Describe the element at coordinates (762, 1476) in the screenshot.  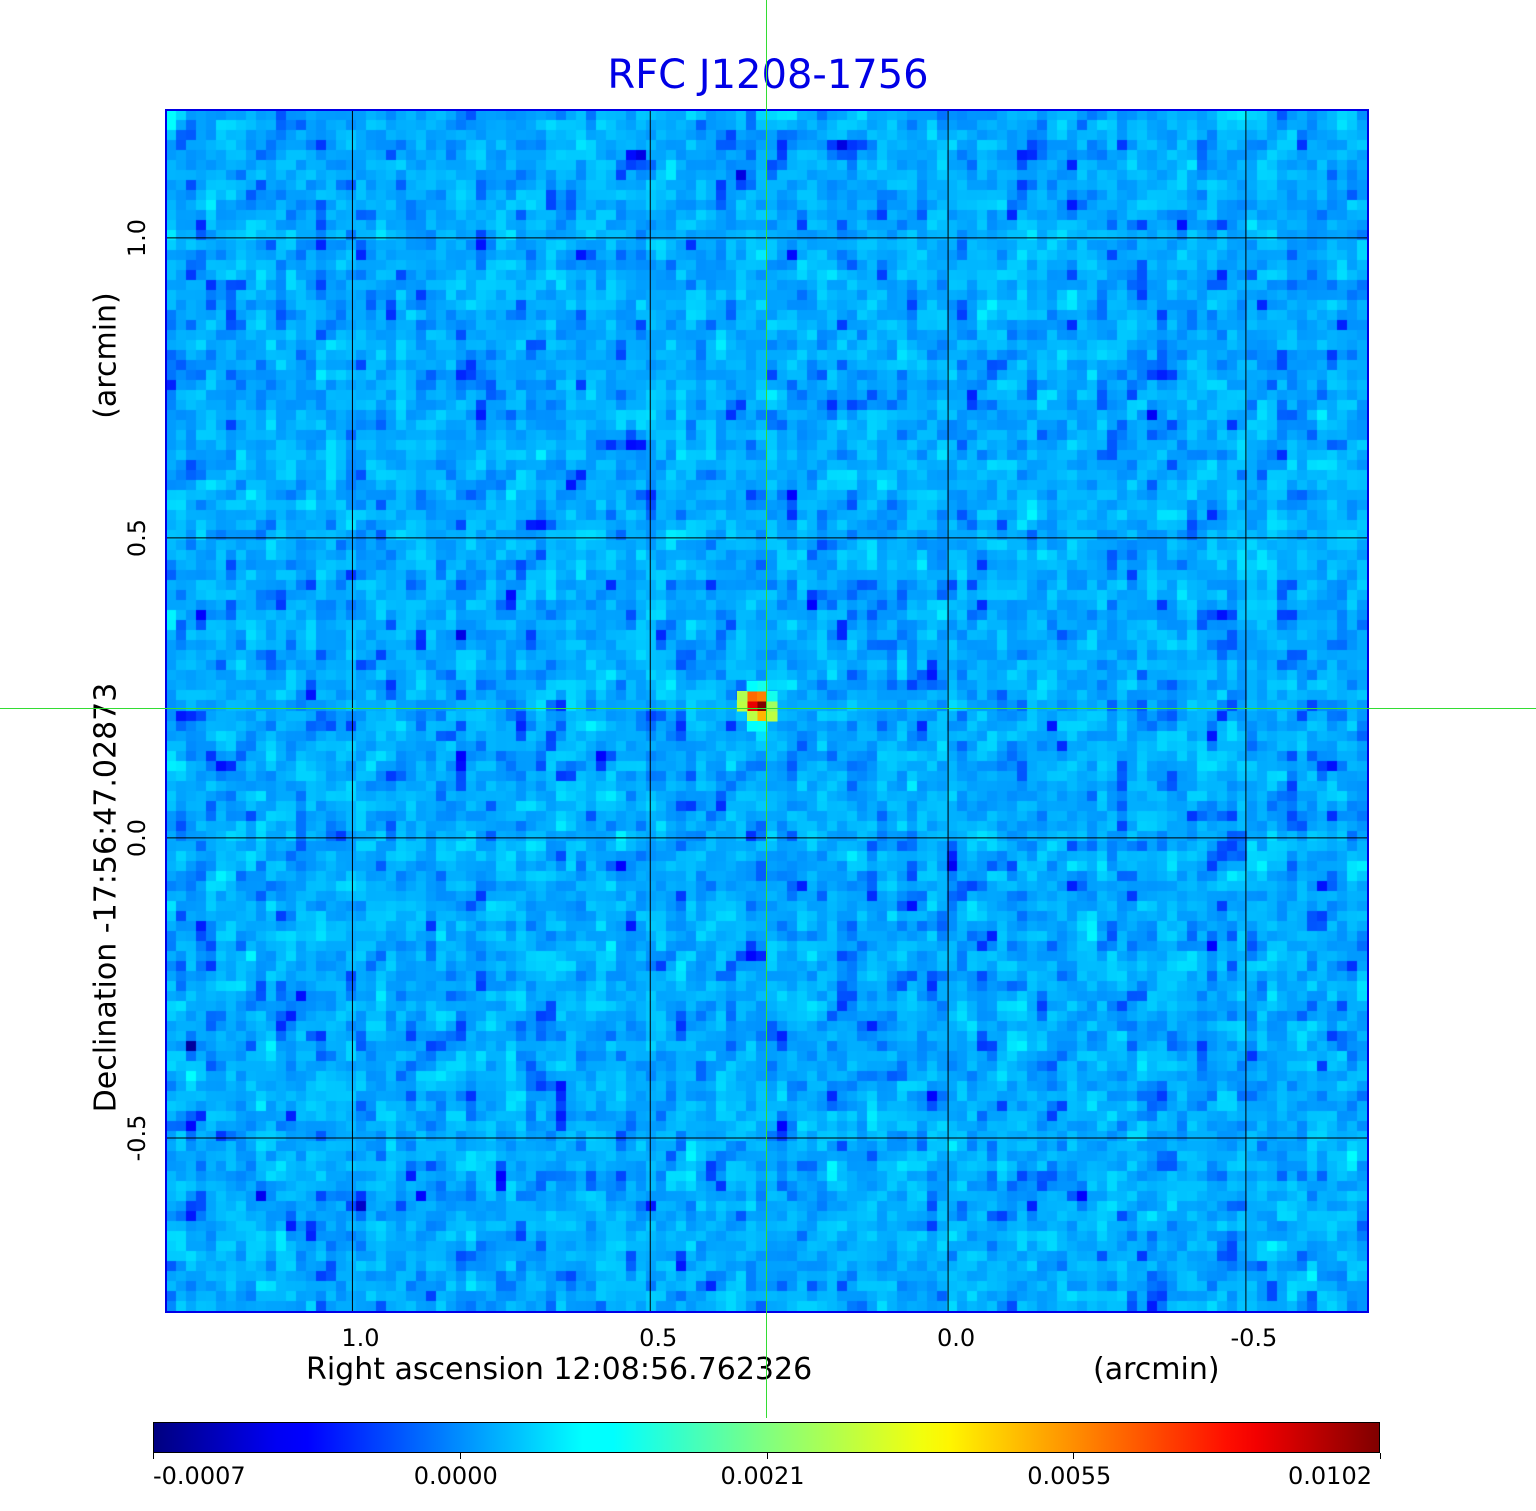
I see `colorbar-tick-label: 0.0021` at that location.